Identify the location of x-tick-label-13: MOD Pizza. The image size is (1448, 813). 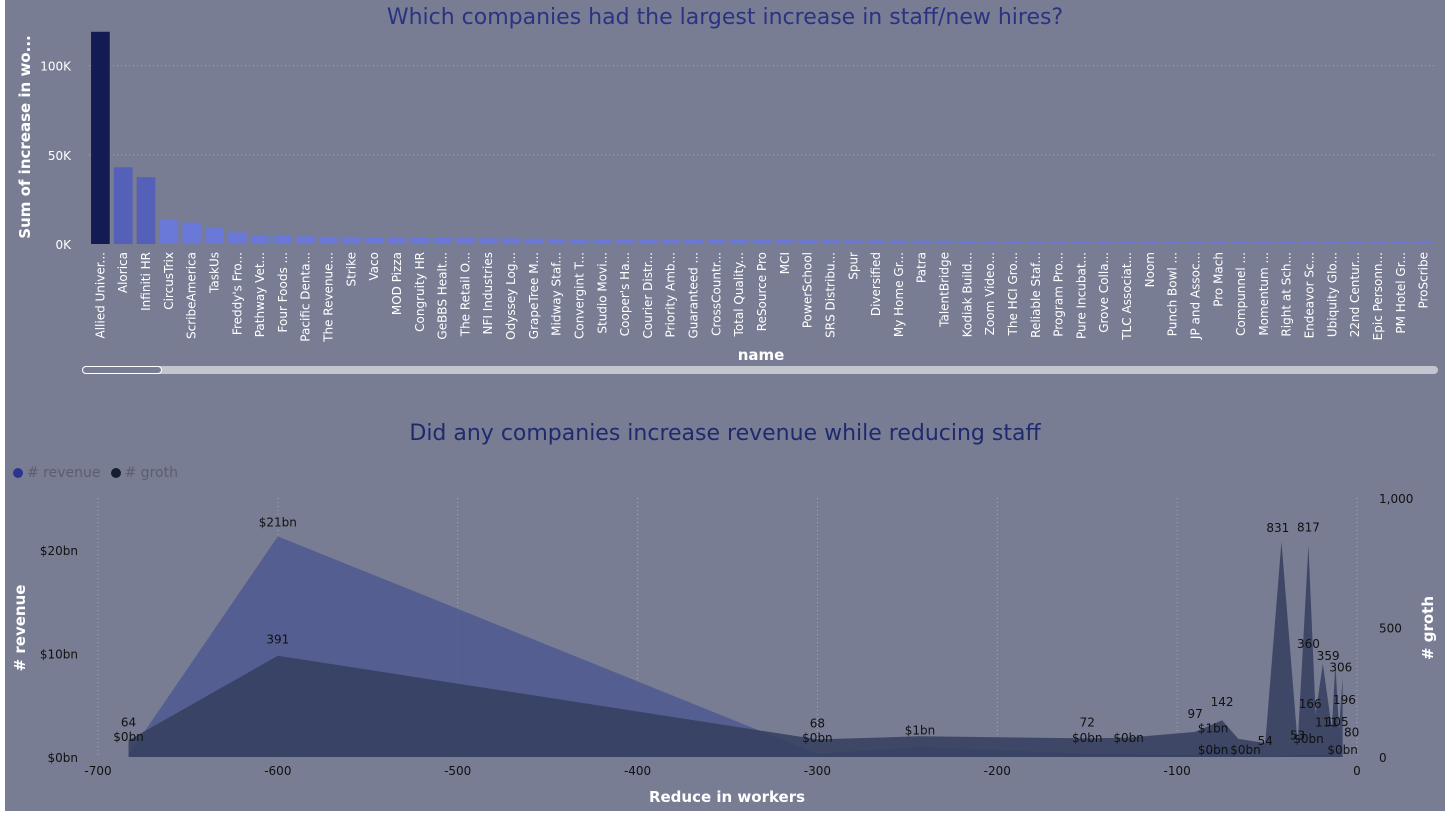
(397, 283).